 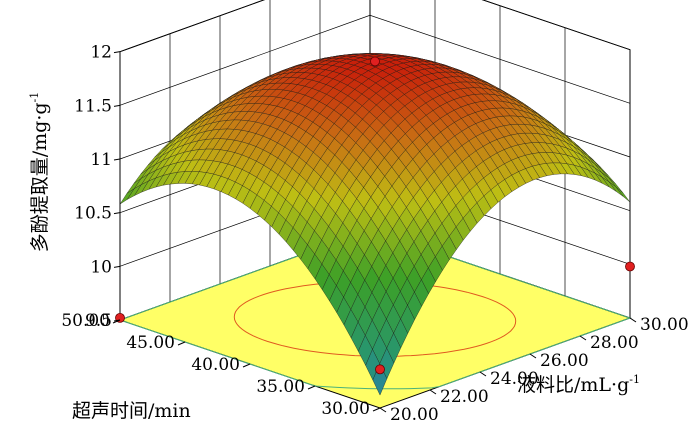 What do you see at coordinates (93, 106) in the screenshot?
I see `z-tick-label: 11.5` at bounding box center [93, 106].